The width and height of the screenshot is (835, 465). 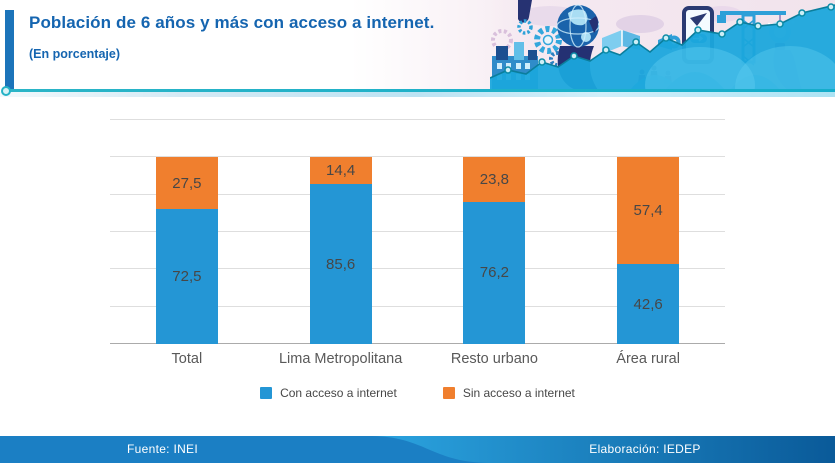 I want to click on bar-segment: 72,5, so click(x=186, y=276).